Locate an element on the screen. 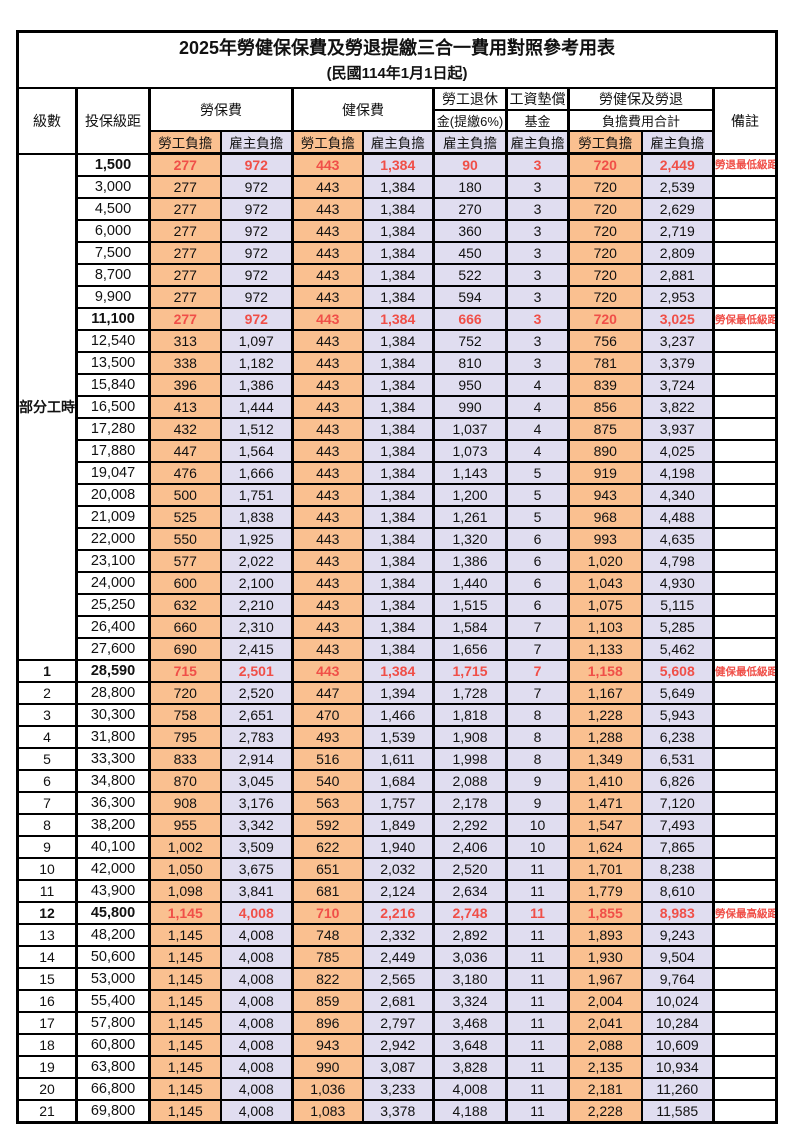 Image resolution: width=791 pixels, height=1124 pixels. cell-total_er: 10,284 is located at coordinates (677, 1023).